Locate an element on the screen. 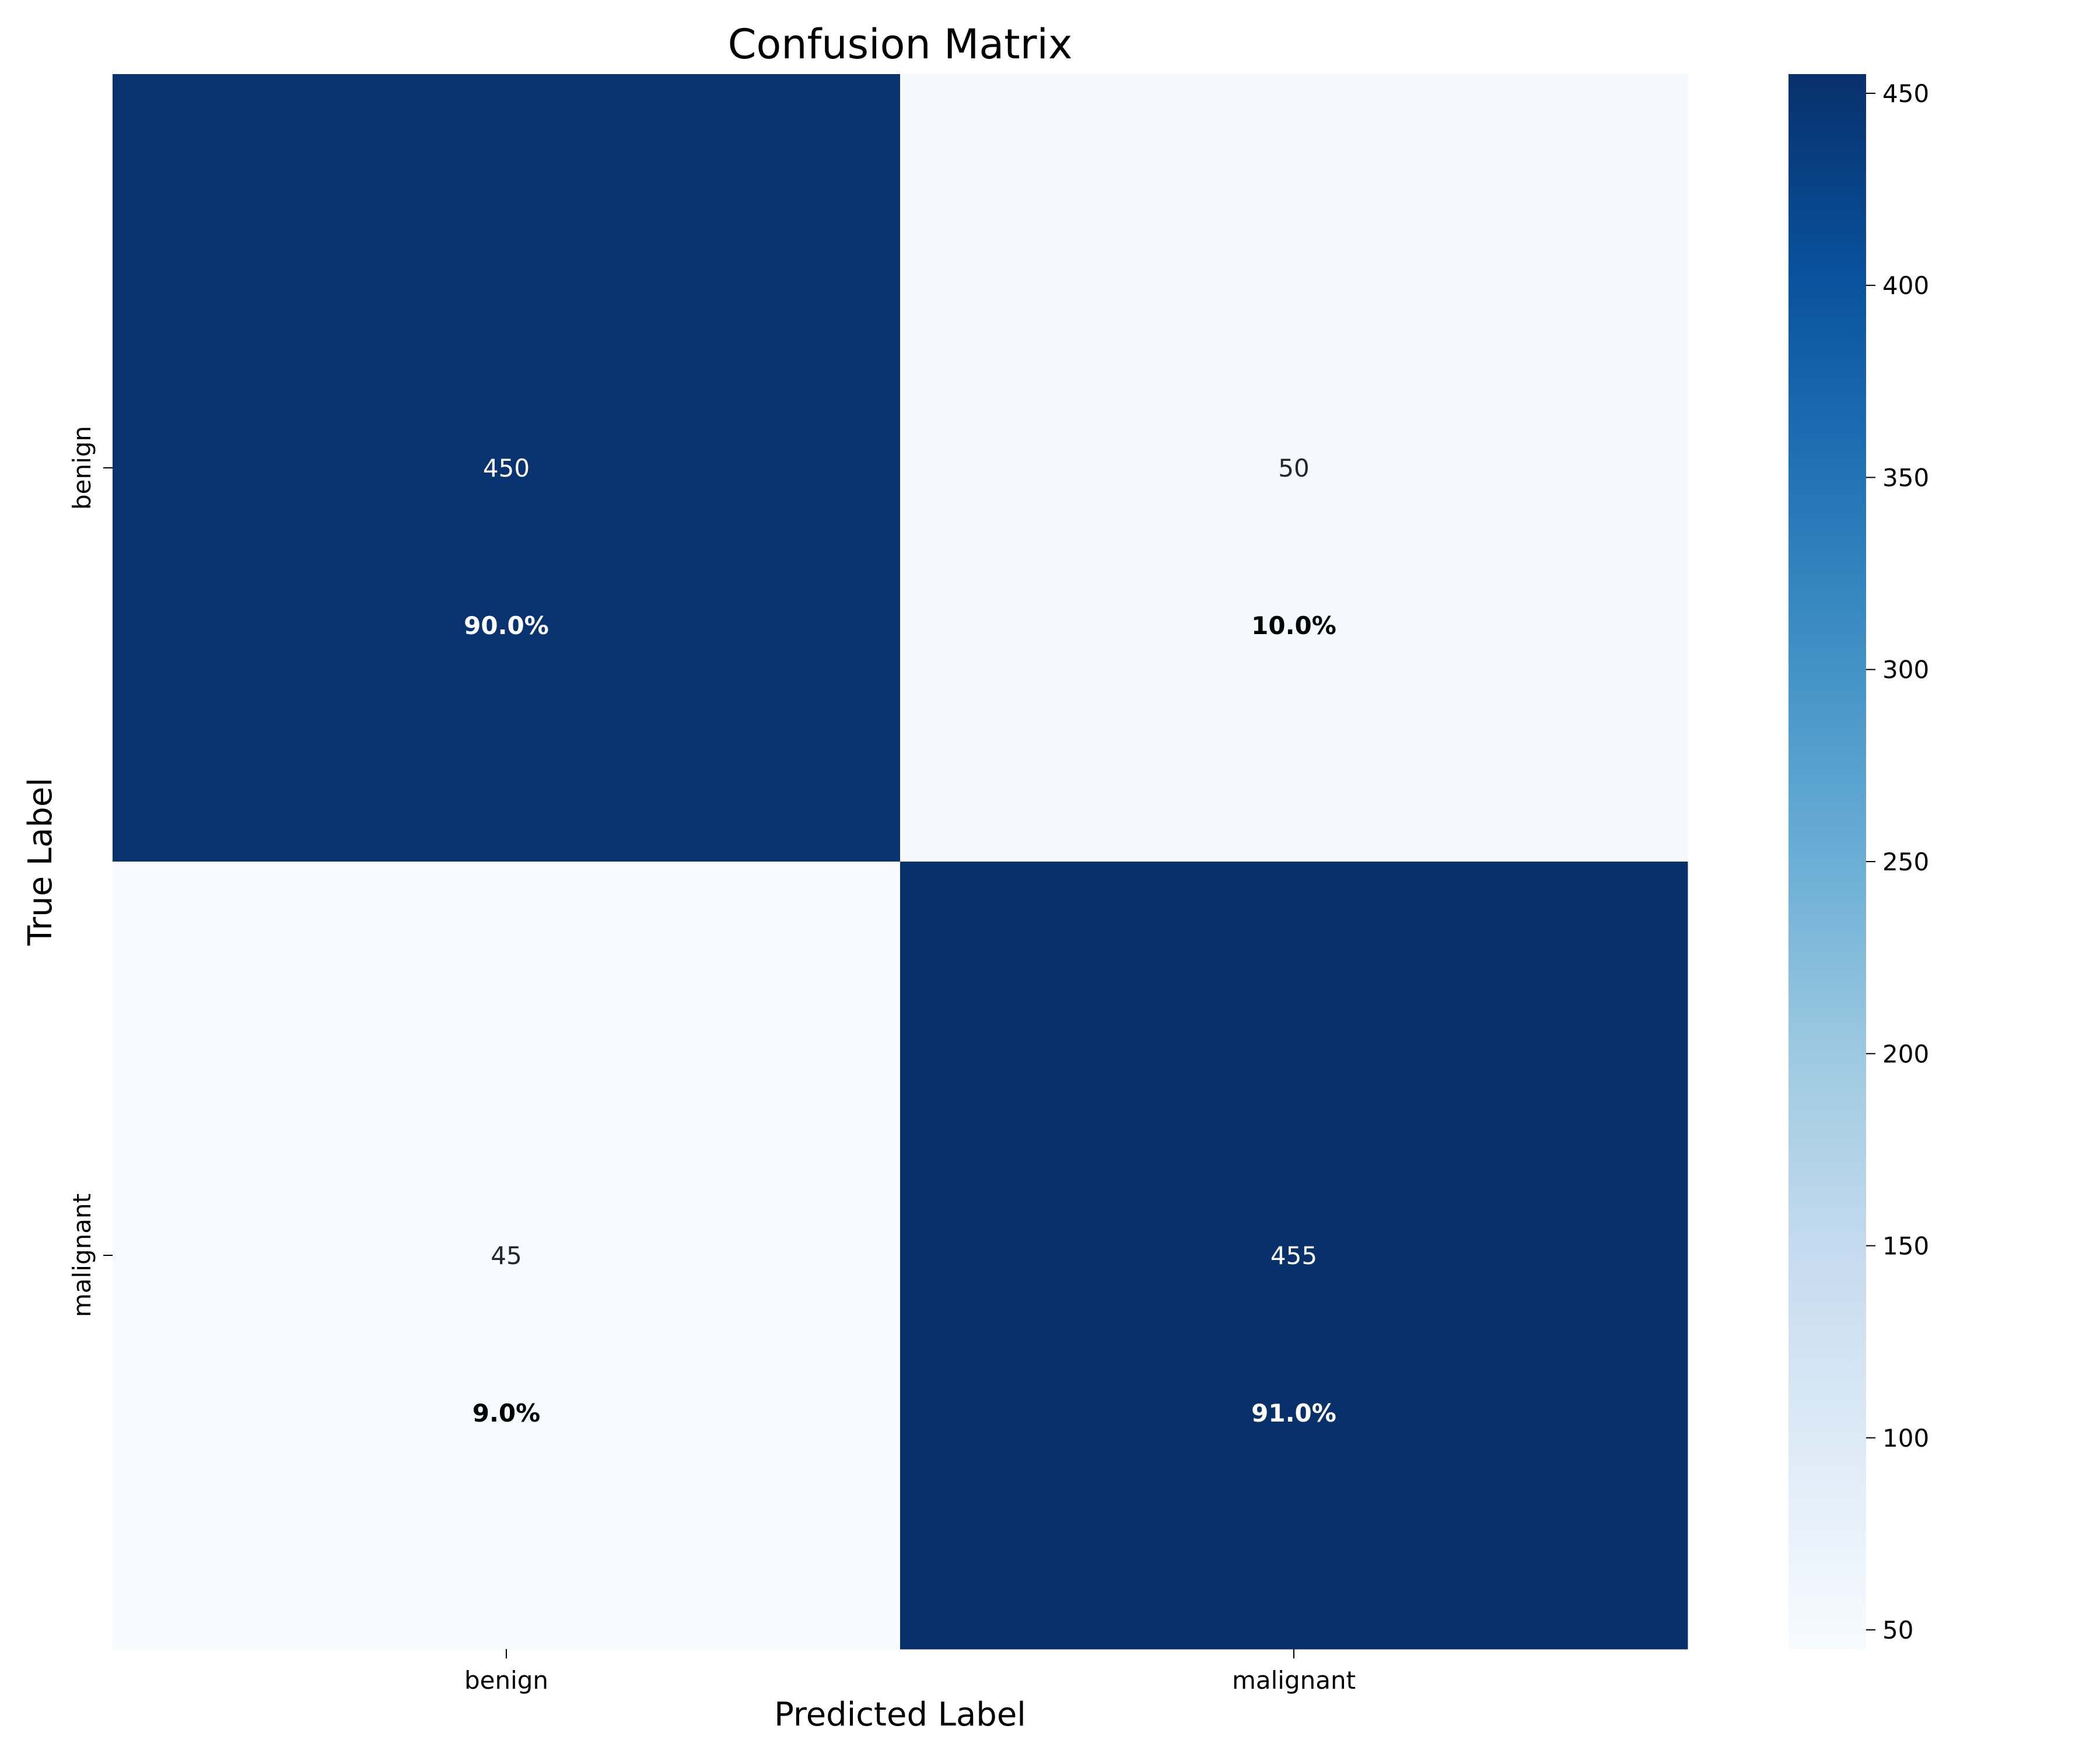  y-axis-label: True Label is located at coordinates (41, 862).